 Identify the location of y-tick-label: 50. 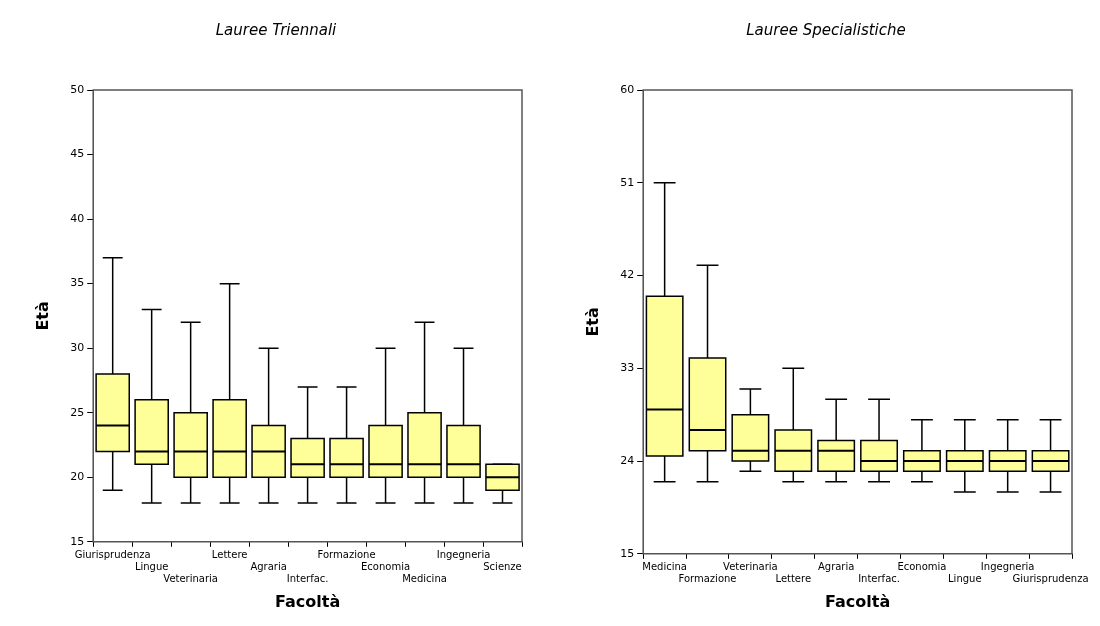
(77, 89).